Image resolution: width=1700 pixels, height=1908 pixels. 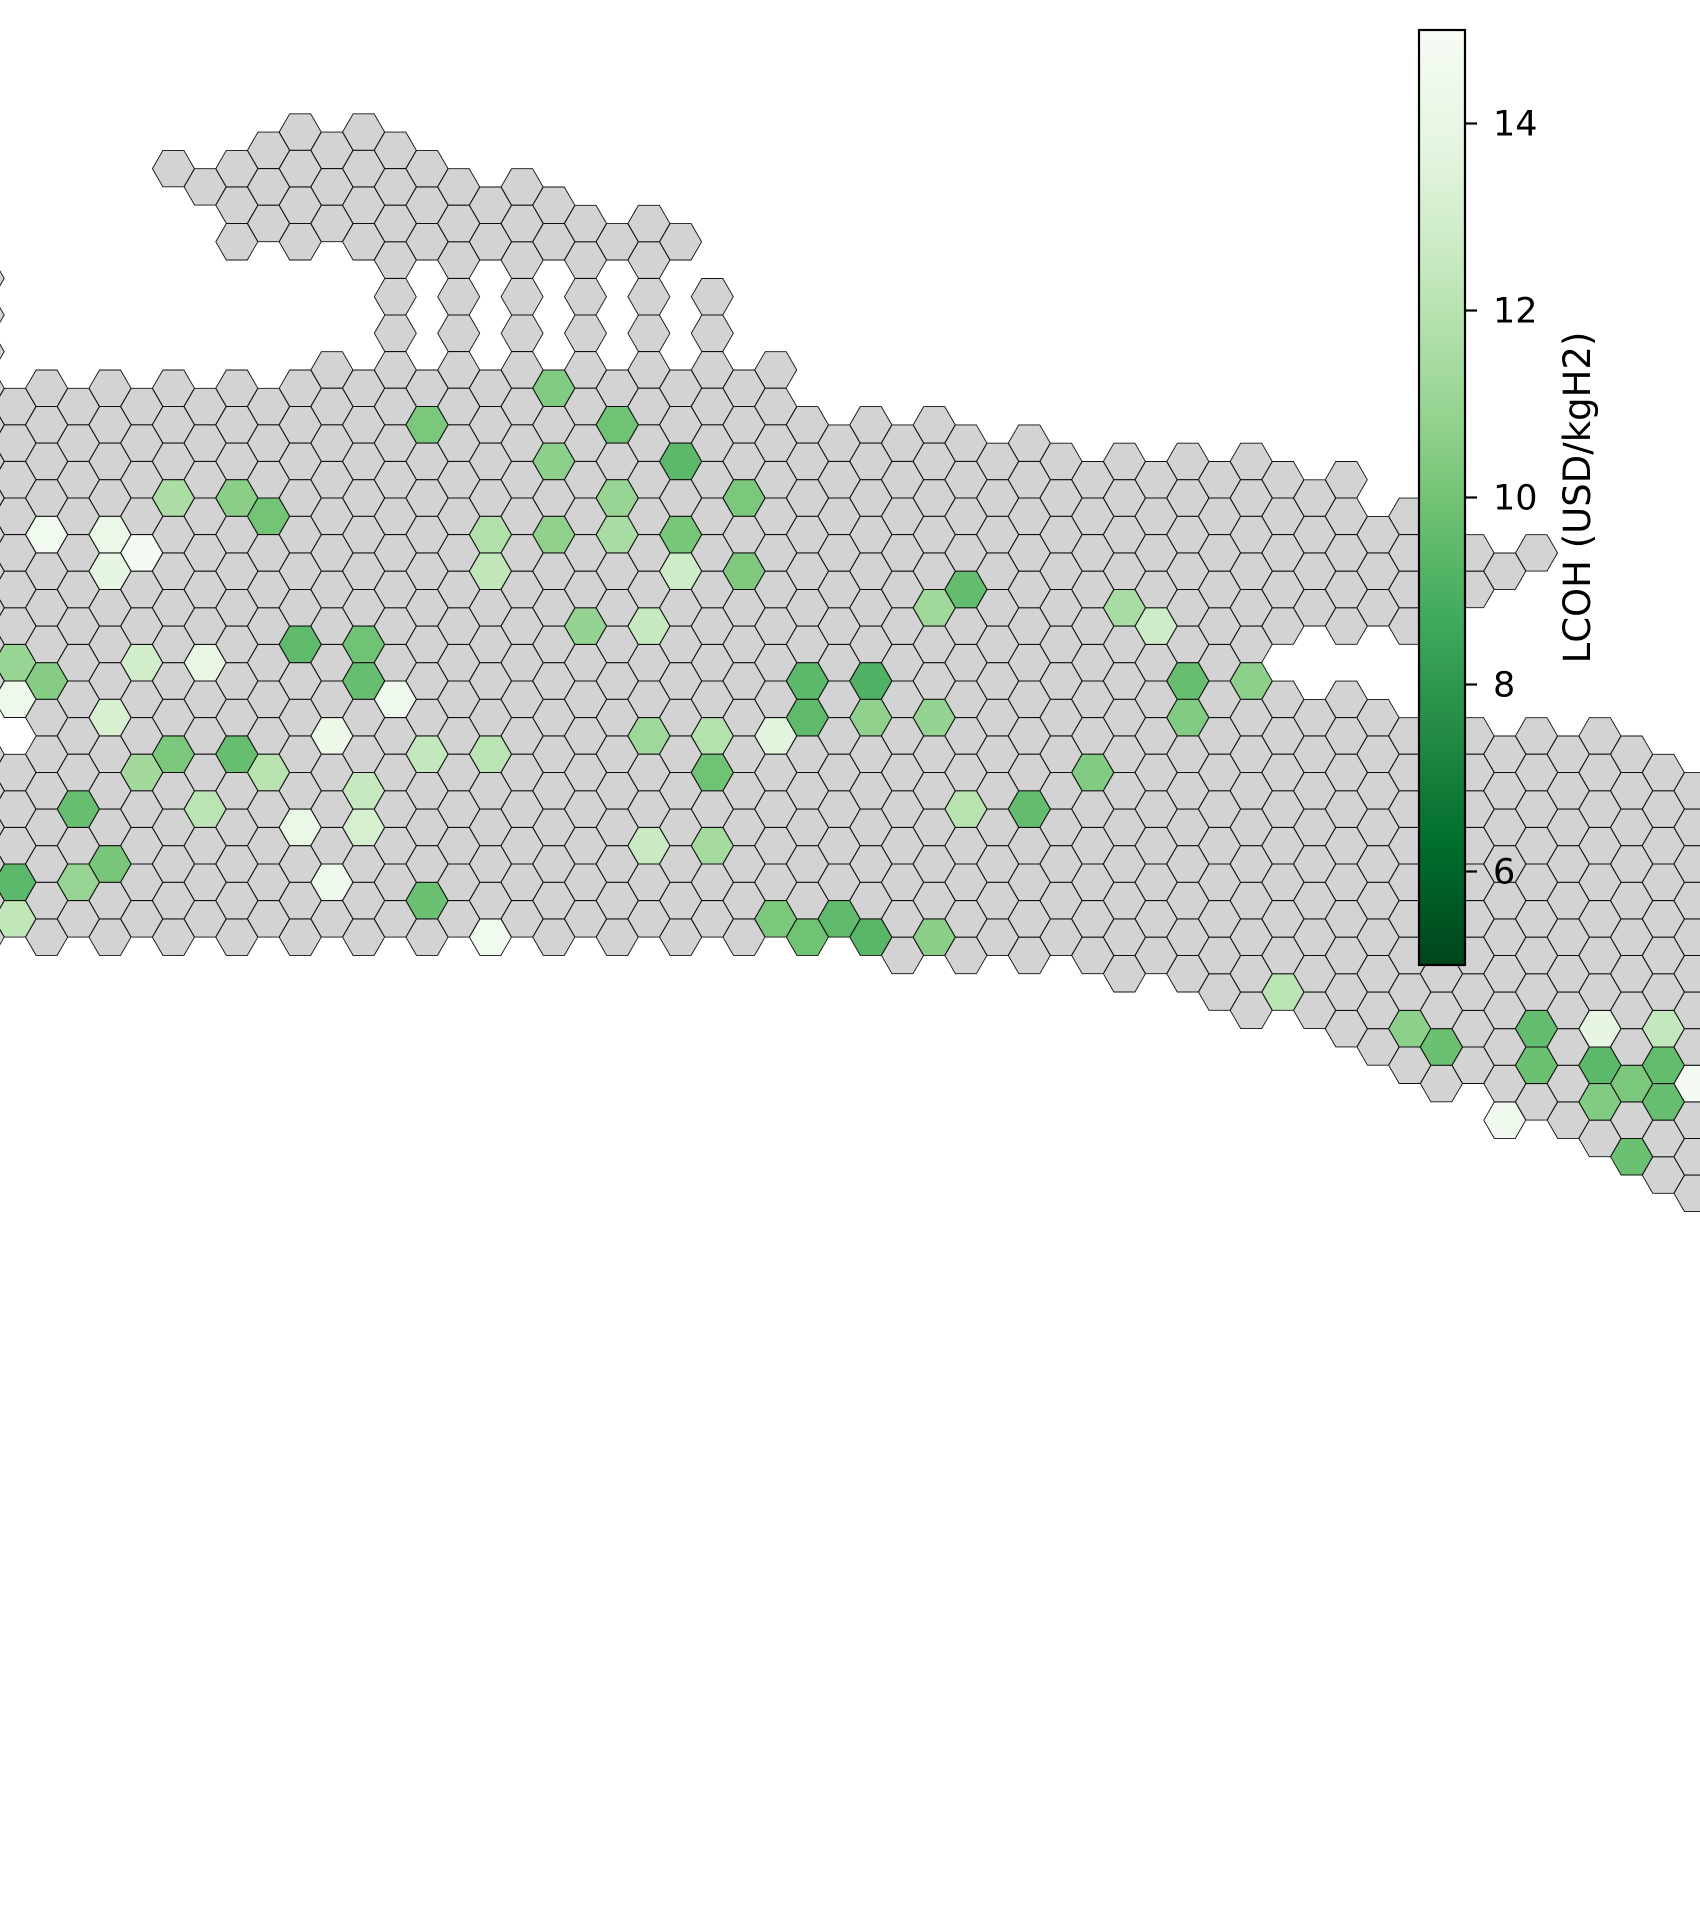 I want to click on colorbar-ticks: 6 8 10 12 14, so click(x=1501, y=499).